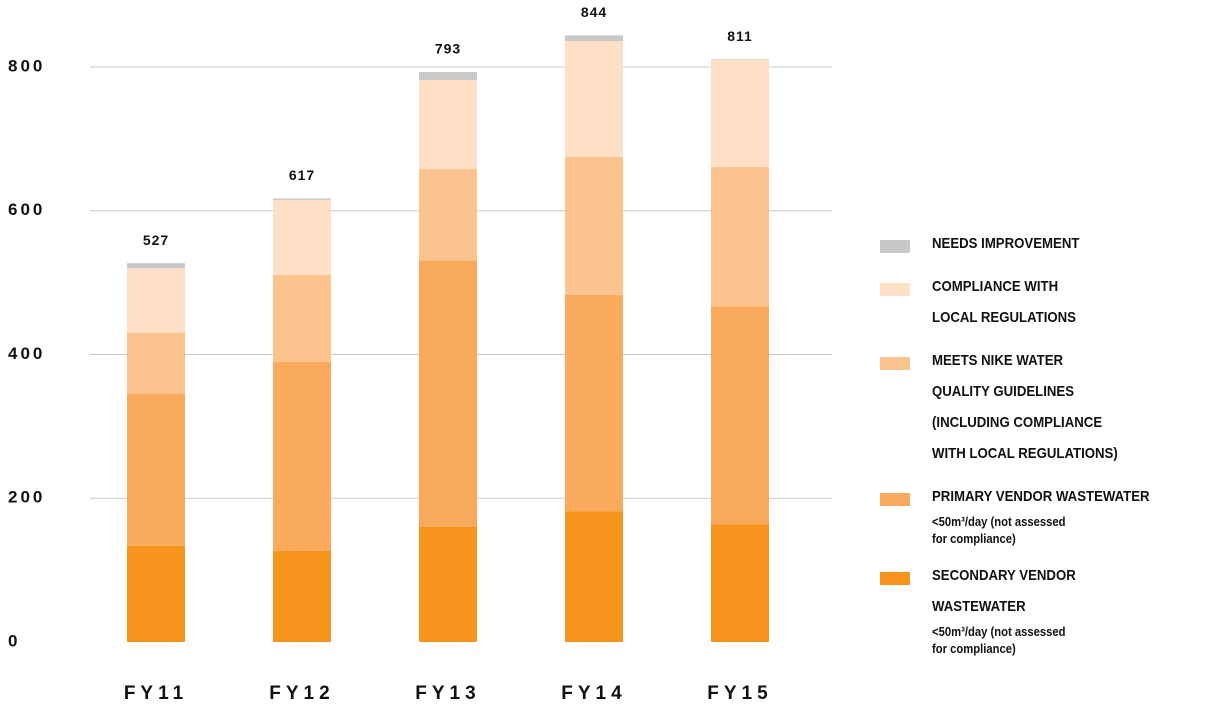 Image resolution: width=1206 pixels, height=721 pixels. I want to click on y-tick-label: 200, so click(26, 497).